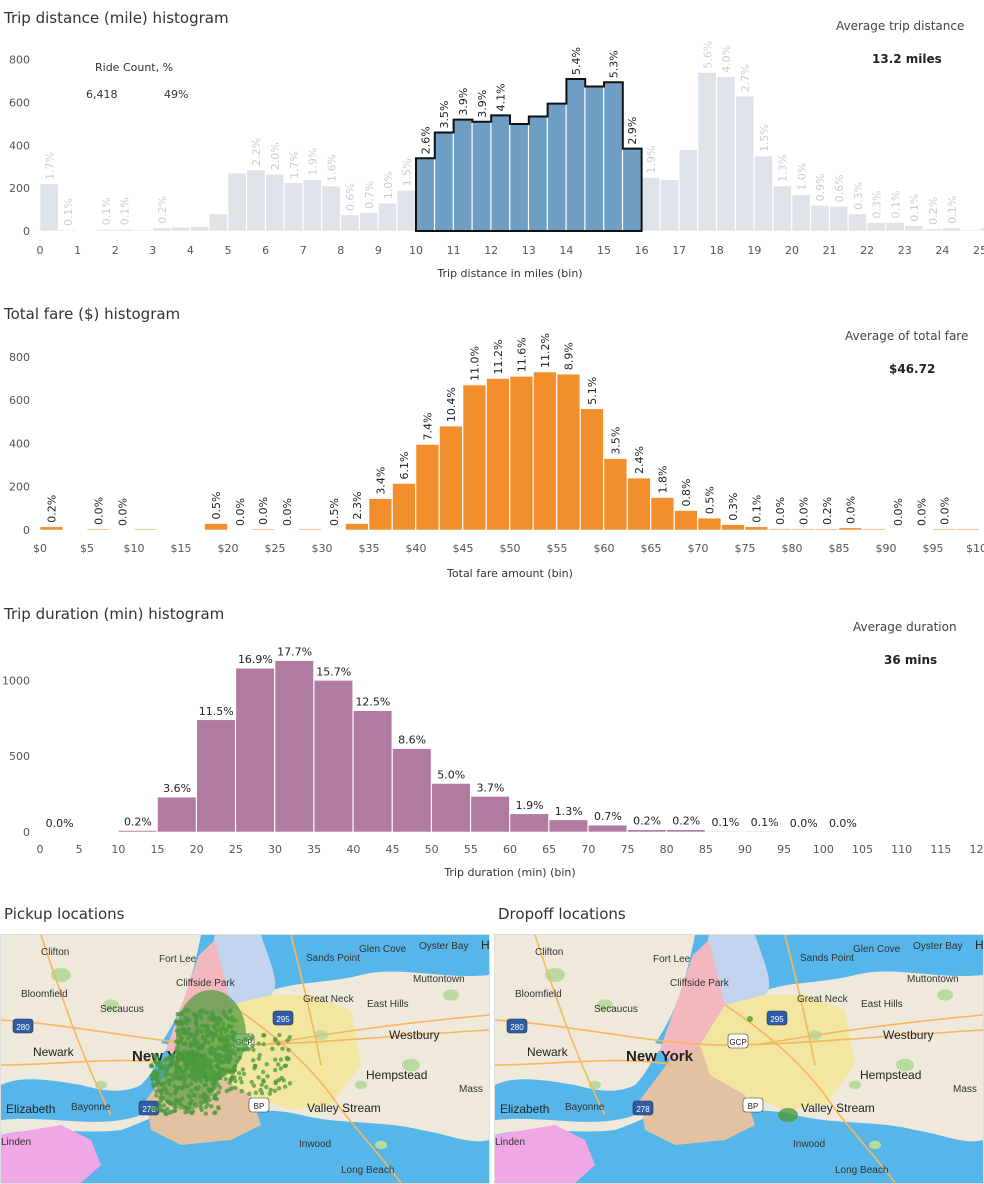  I want to click on x-tick-label: $10, so click(134, 548).